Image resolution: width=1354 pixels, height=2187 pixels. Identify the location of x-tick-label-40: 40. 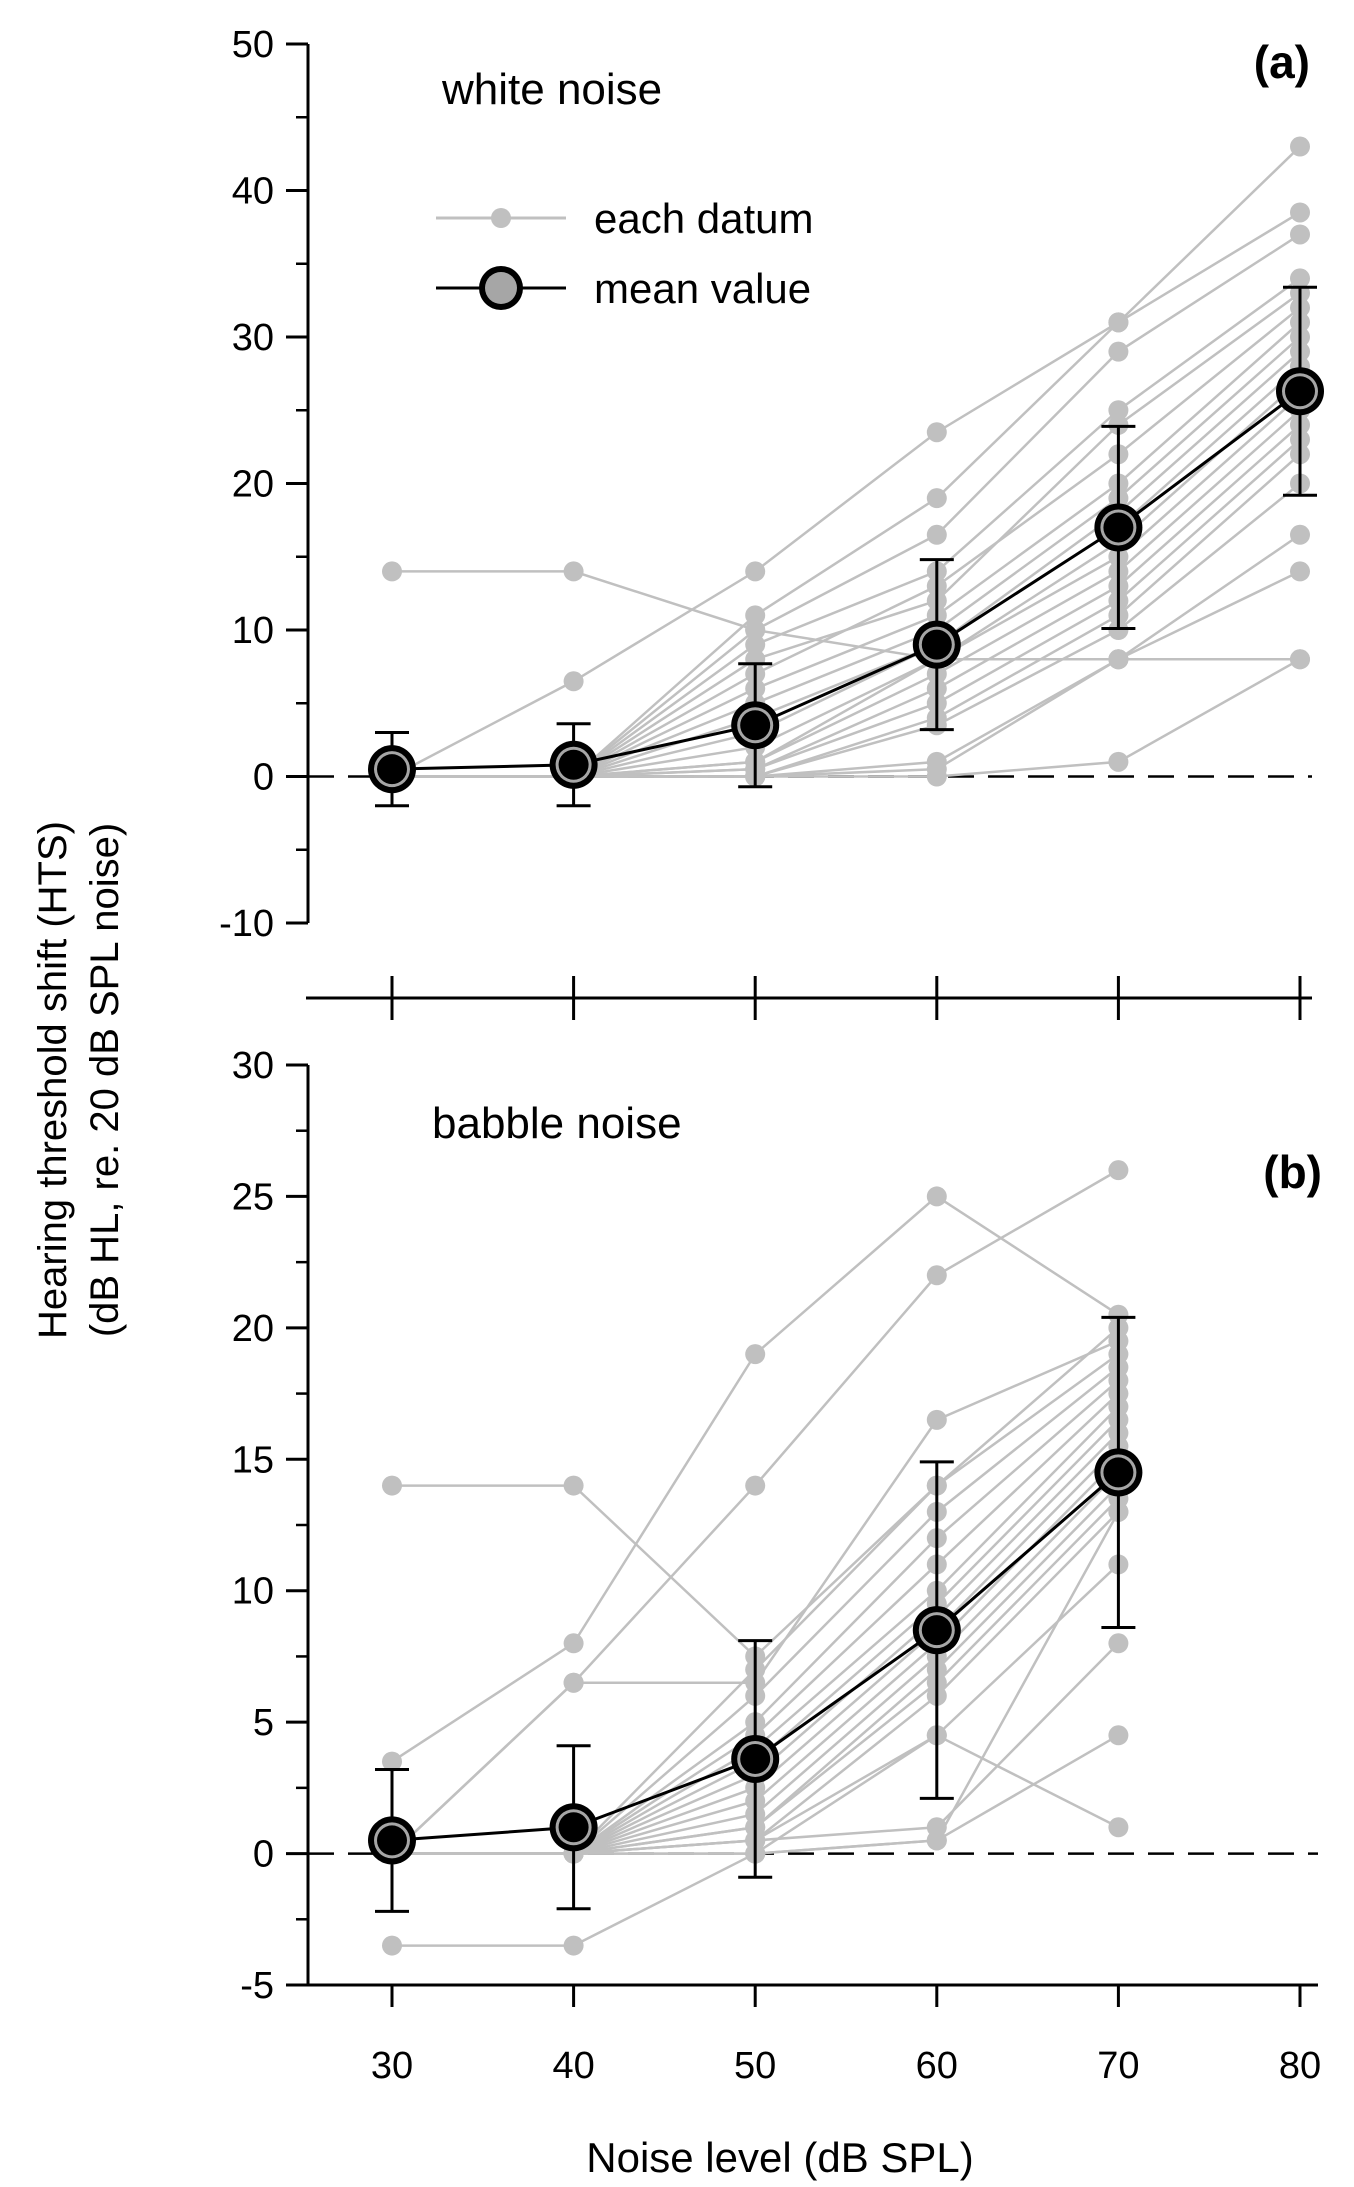
(573, 2066).